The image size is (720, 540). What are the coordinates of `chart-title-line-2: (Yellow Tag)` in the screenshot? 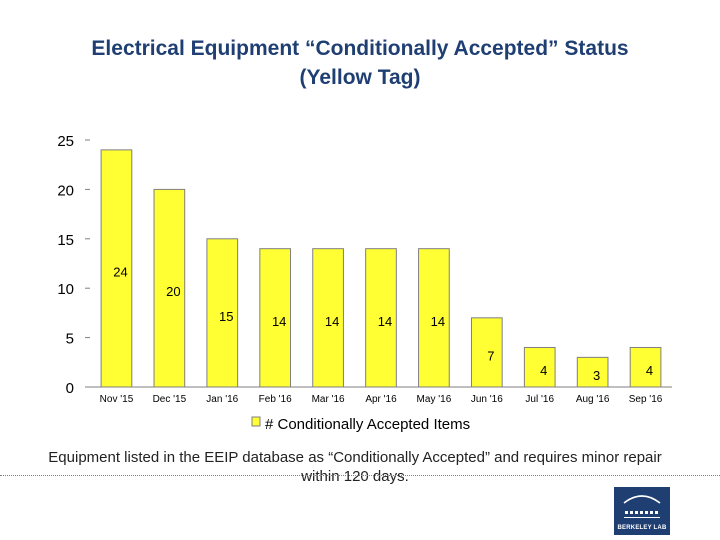 It's located at (360, 77).